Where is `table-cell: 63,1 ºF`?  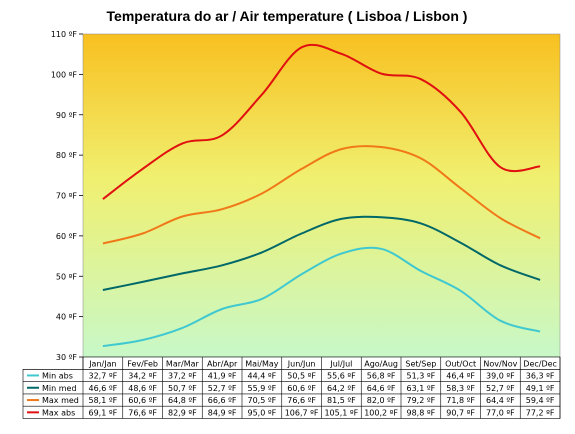 table-cell: 63,1 ºF is located at coordinates (421, 388).